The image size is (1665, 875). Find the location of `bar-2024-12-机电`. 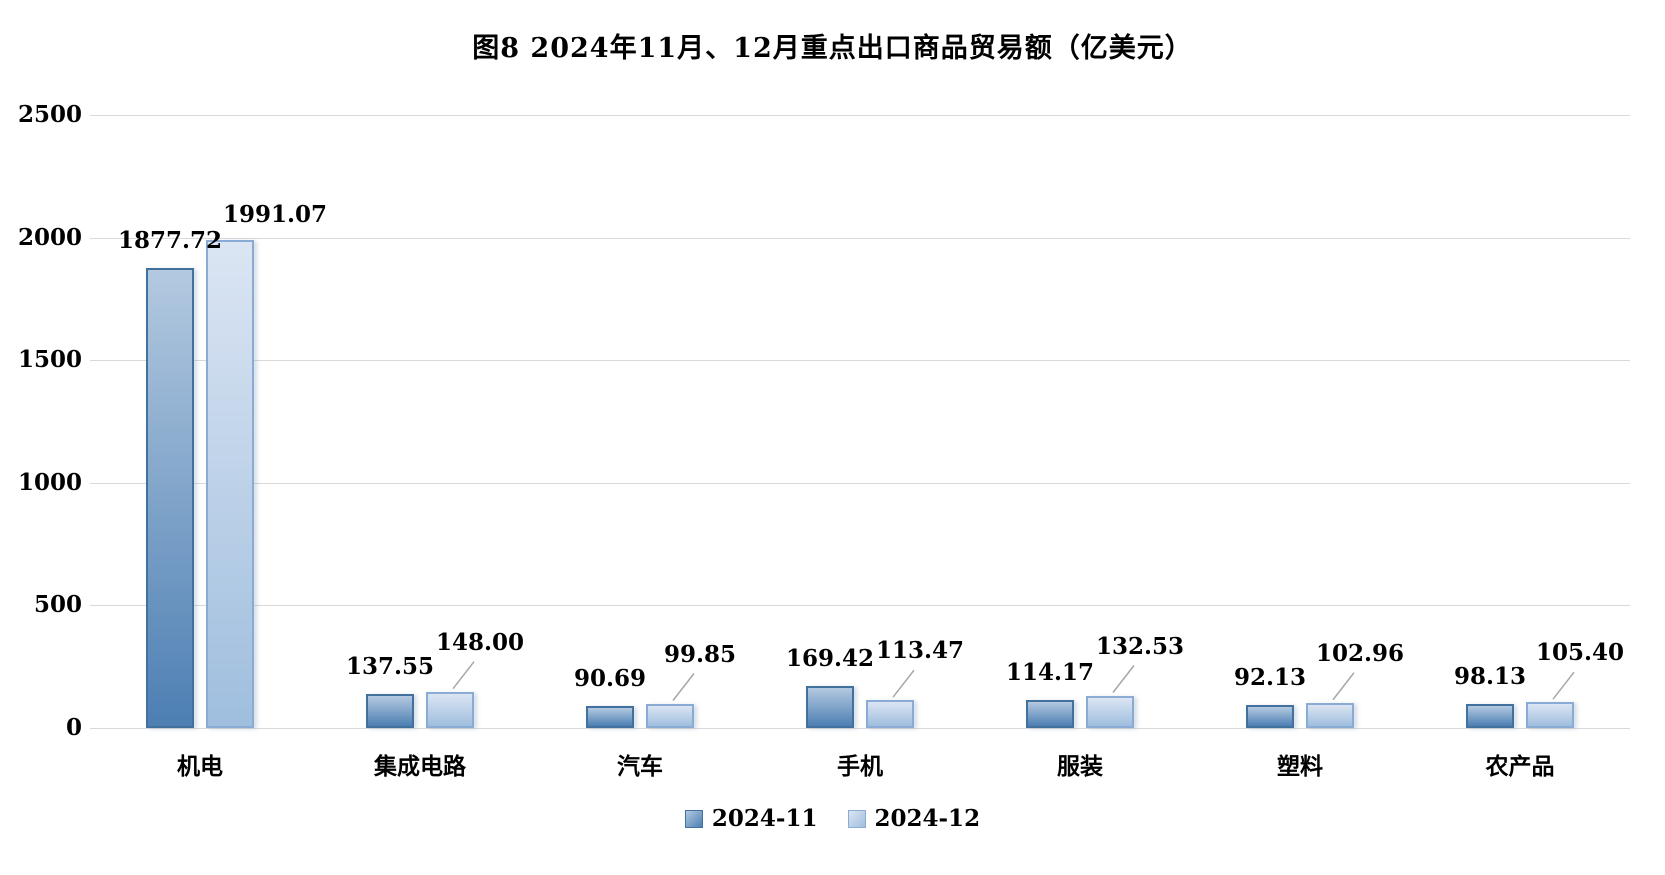

bar-2024-12-机电 is located at coordinates (230, 483).